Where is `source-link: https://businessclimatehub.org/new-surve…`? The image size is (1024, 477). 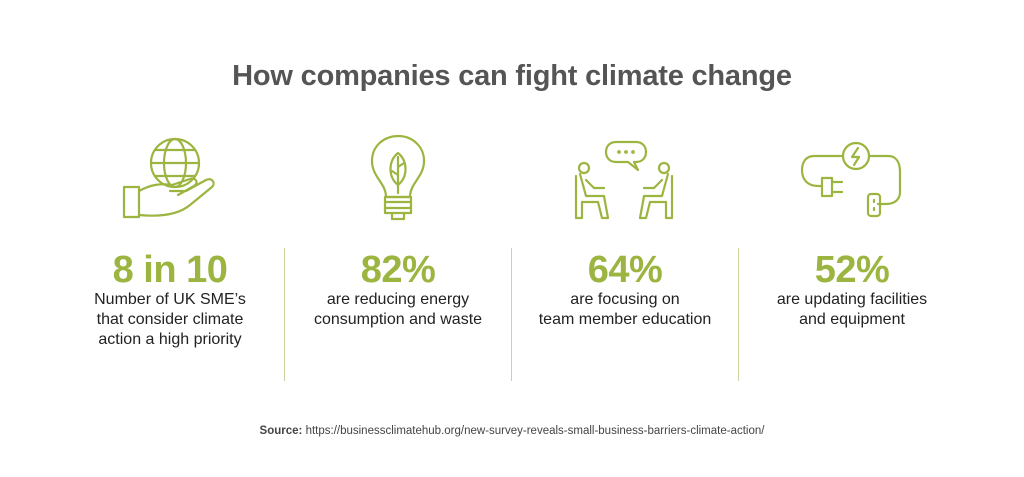
source-link: https://businessclimatehub.org/new-surve… is located at coordinates (535, 431).